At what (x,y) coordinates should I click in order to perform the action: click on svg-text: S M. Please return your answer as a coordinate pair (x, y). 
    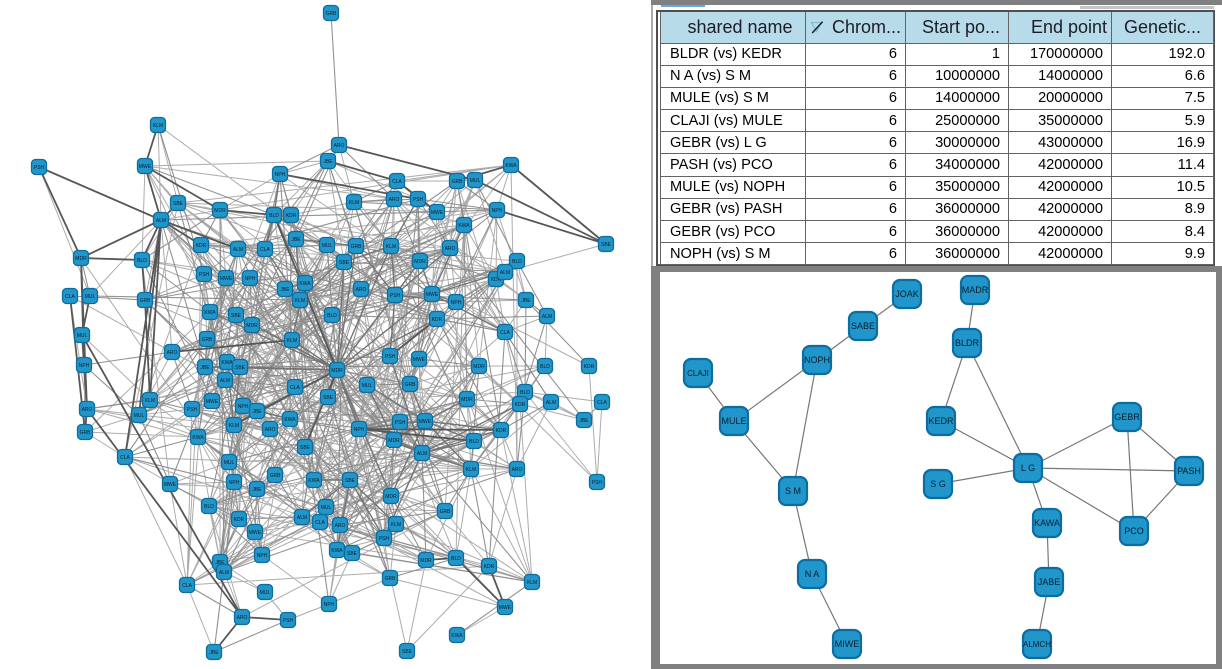
    Looking at the image, I should click on (793, 491).